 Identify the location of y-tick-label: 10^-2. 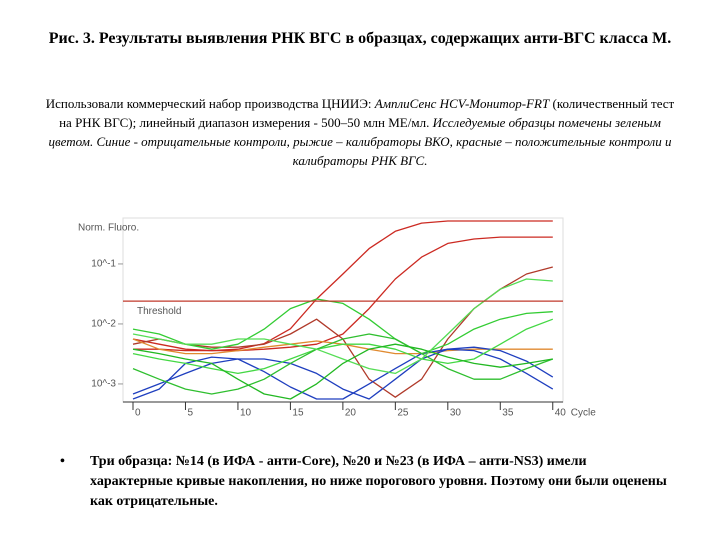
(103, 324).